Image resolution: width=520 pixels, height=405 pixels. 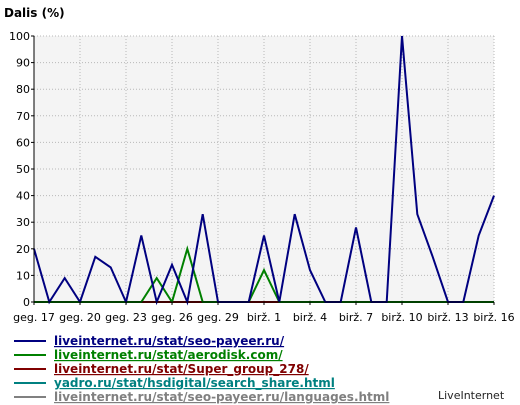 What do you see at coordinates (23, 196) in the screenshot?
I see `y-tick-label: 40` at bounding box center [23, 196].